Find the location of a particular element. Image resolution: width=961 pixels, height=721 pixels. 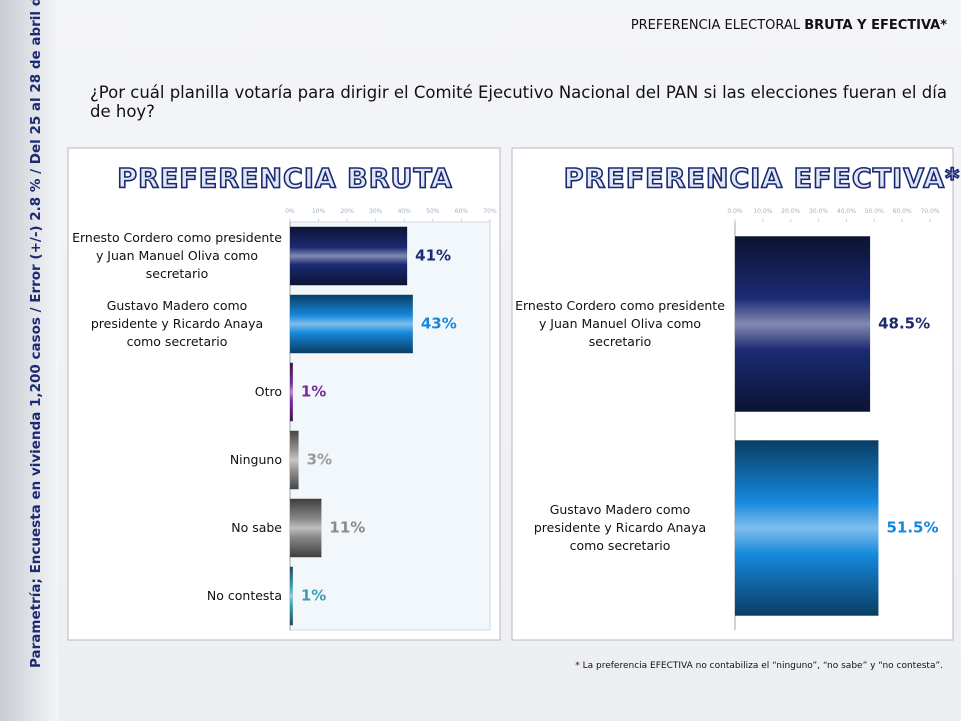

x-tick-label: 50.0% is located at coordinates (874, 211).